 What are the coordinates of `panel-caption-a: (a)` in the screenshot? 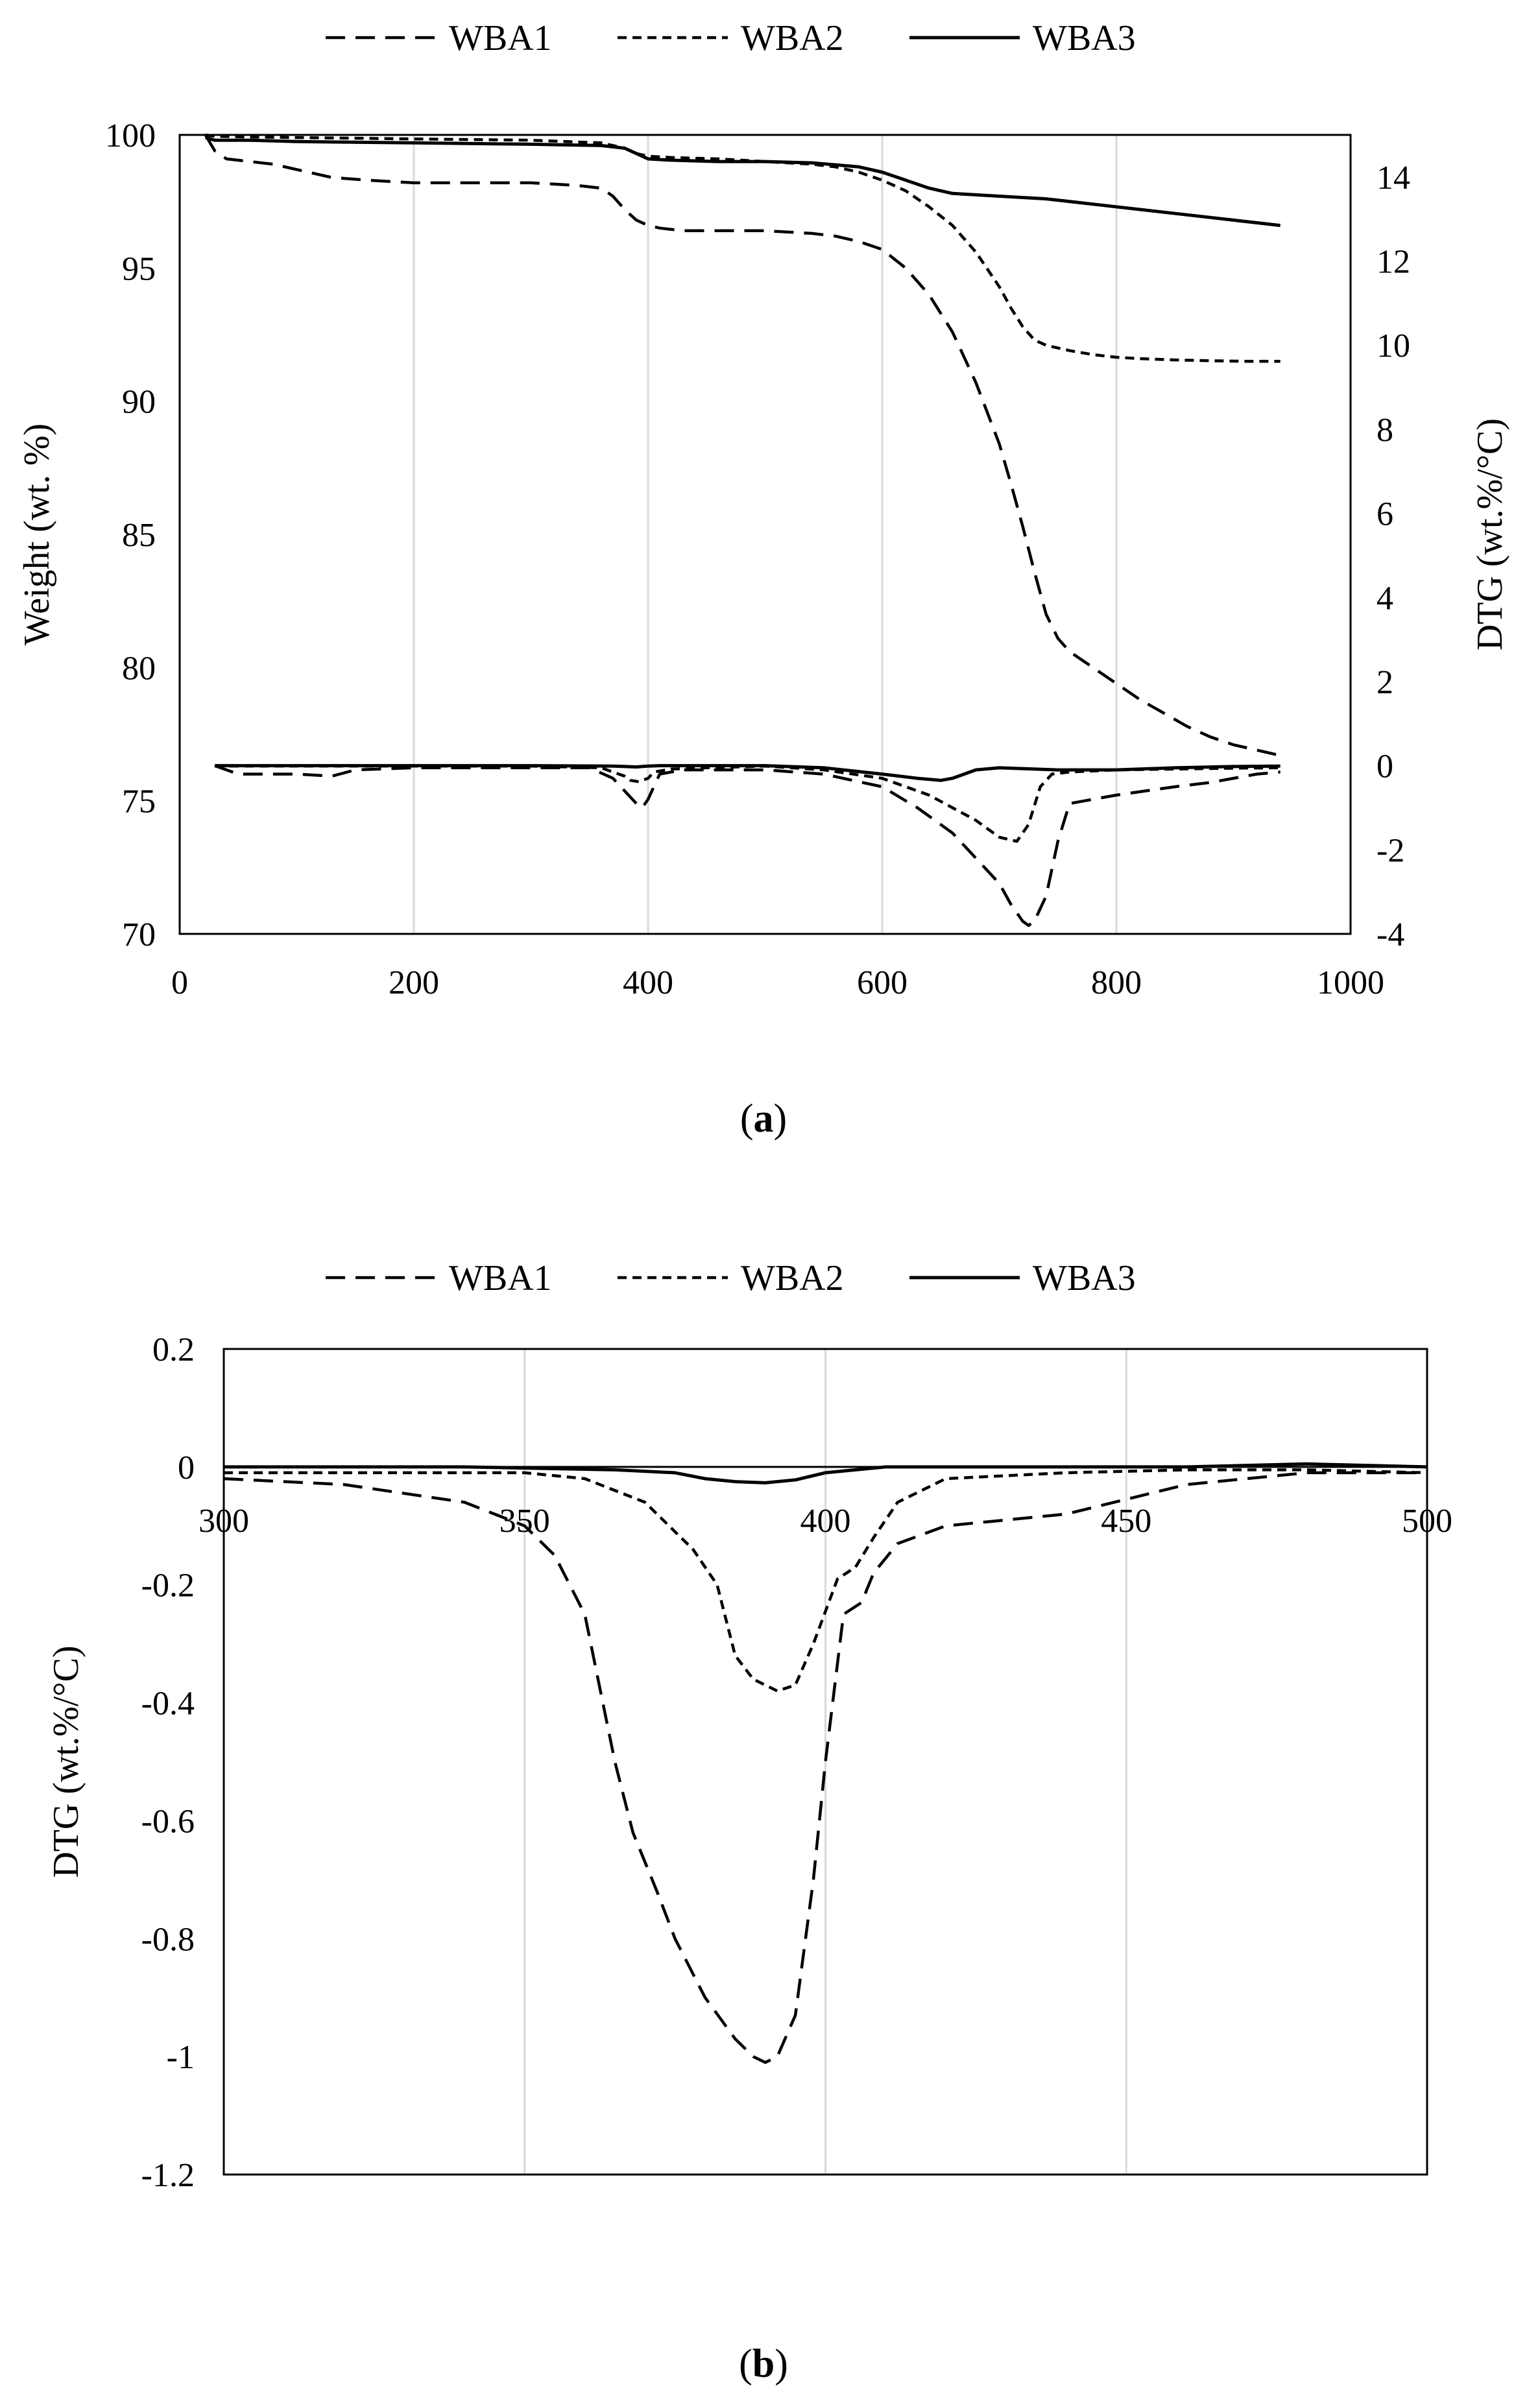 It's located at (763, 1119).